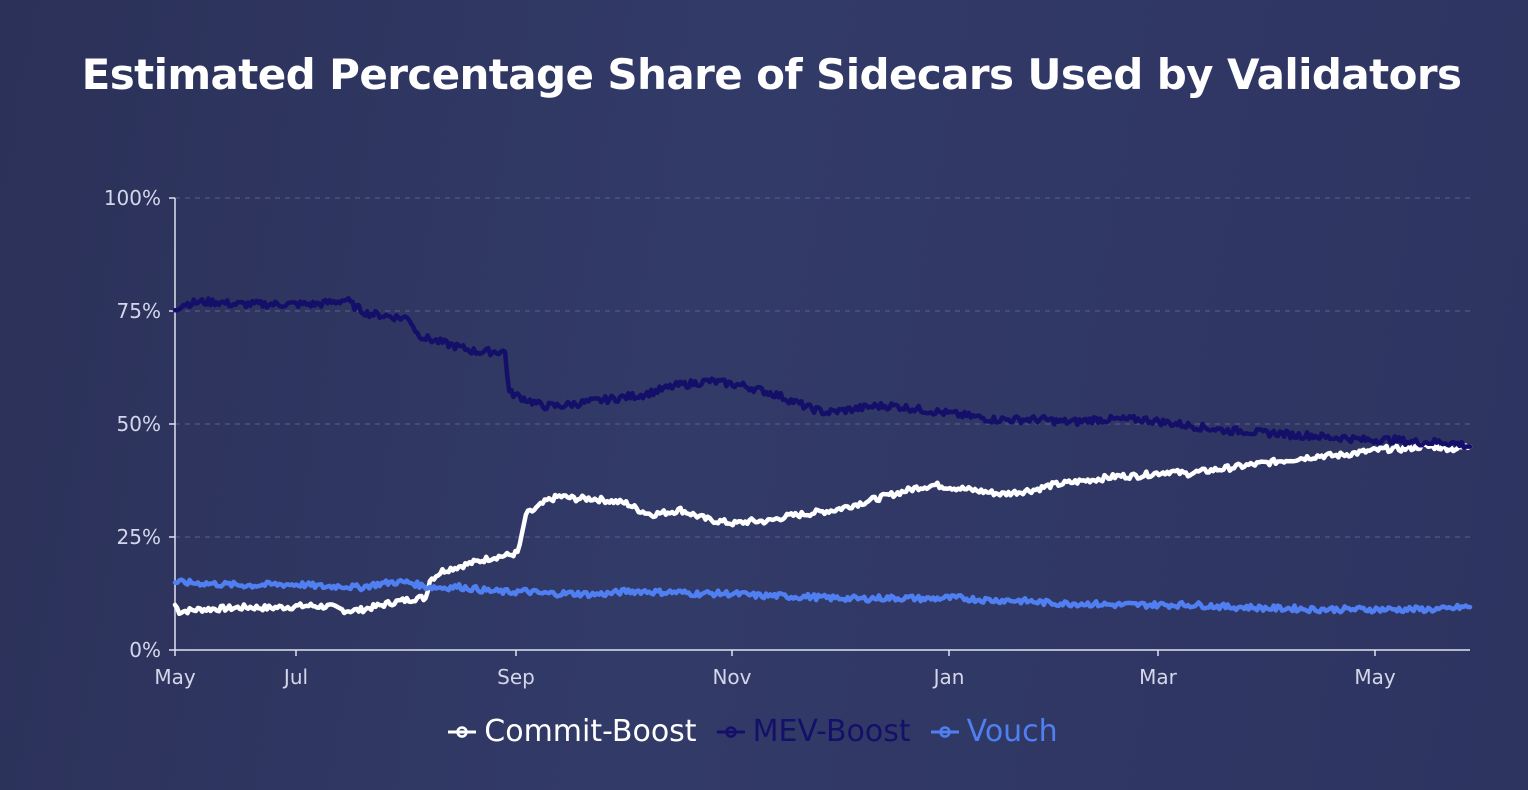 The width and height of the screenshot is (1528, 790). I want to click on legend-item-vouch: Vouch, so click(994, 731).